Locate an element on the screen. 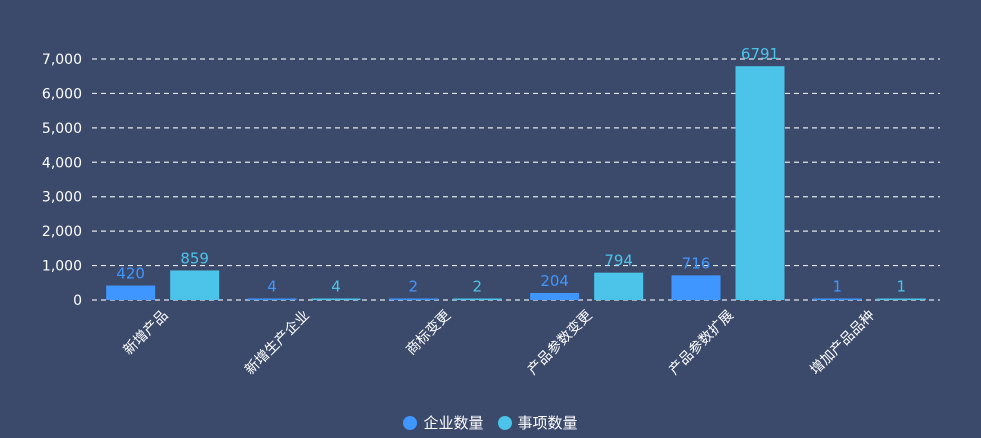 Image resolution: width=981 pixels, height=438 pixels. x-tick-label-5: 增加产品品种 is located at coordinates (842, 343).